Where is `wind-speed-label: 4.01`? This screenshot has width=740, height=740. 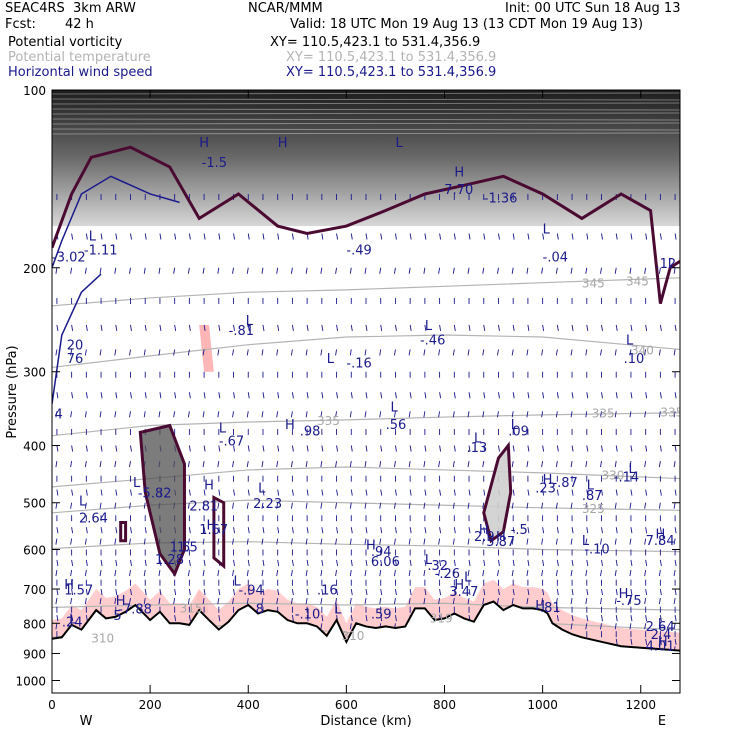
wind-speed-label: 4.01 is located at coordinates (660, 647).